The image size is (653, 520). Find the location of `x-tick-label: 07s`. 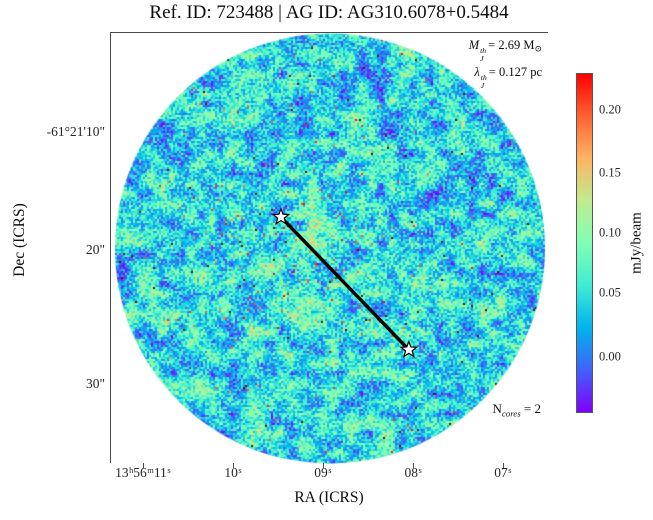

x-tick-label: 07s is located at coordinates (503, 472).